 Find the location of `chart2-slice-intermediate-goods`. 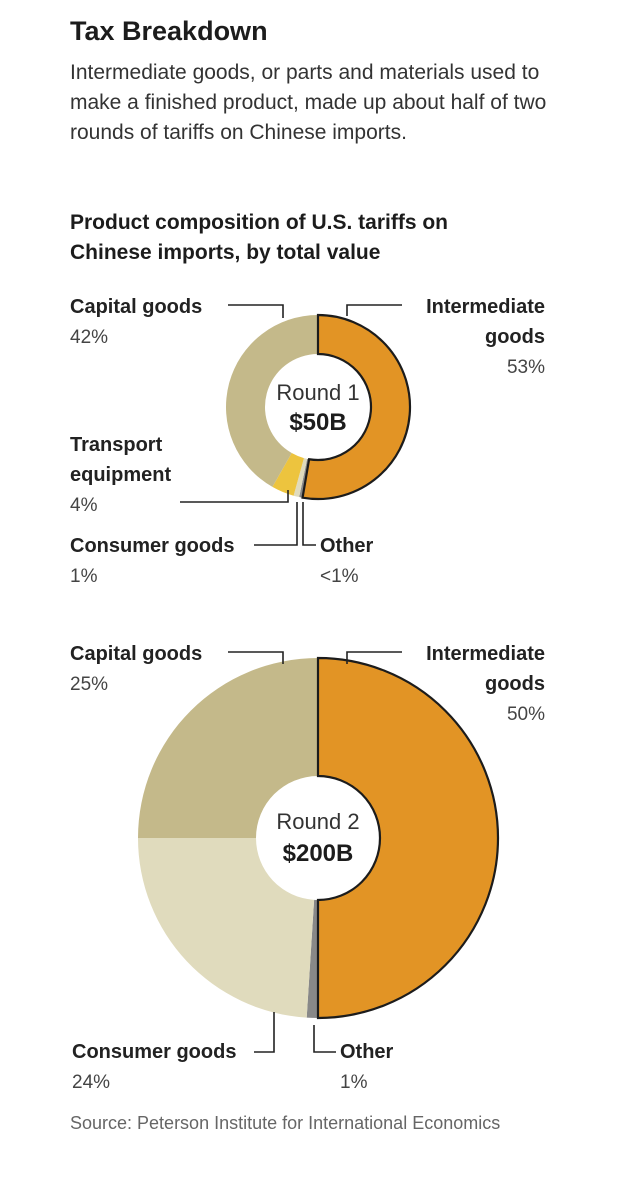

chart2-slice-intermediate-goods is located at coordinates (408, 838).